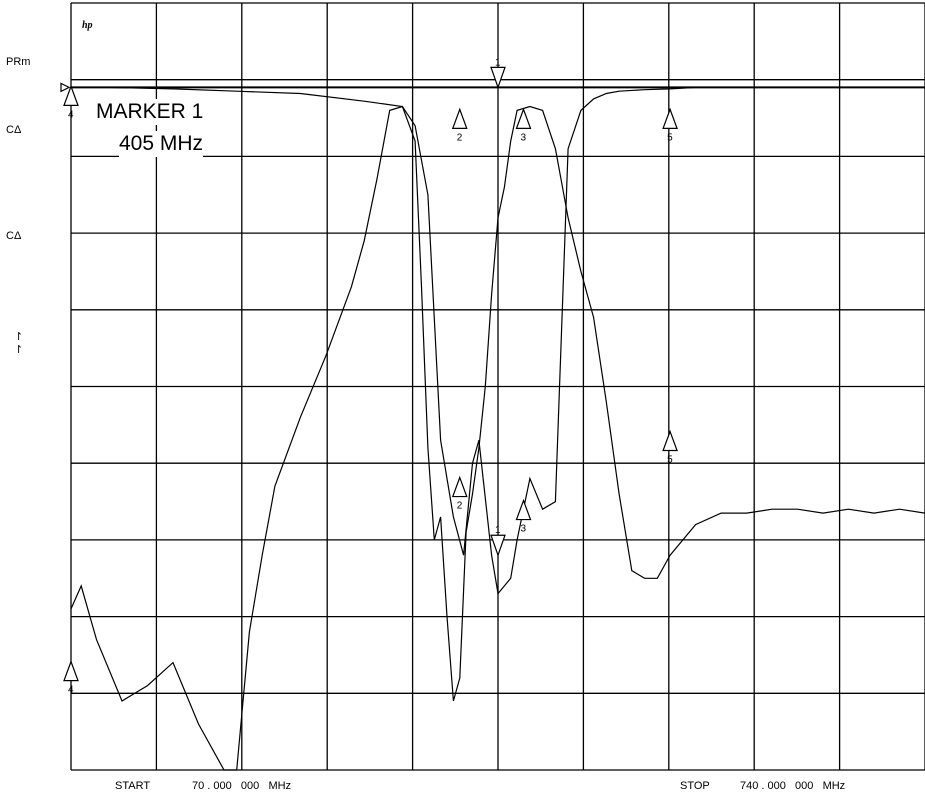 The width and height of the screenshot is (925, 799). Describe the element at coordinates (695, 786) in the screenshot. I see `stop-label: STOP` at that location.